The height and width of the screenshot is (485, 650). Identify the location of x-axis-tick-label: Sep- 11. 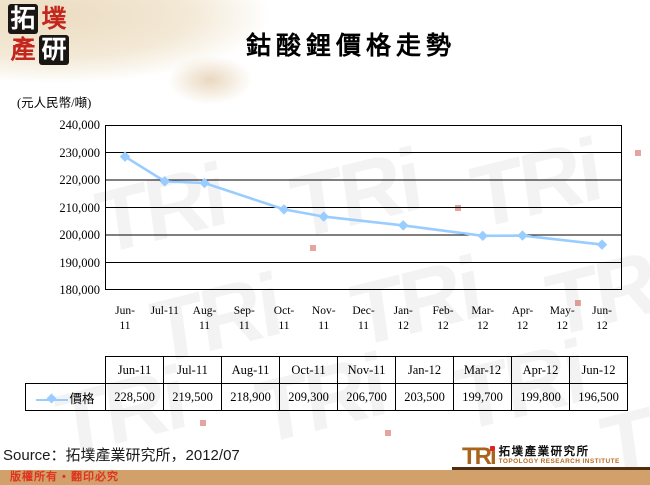
(244, 318).